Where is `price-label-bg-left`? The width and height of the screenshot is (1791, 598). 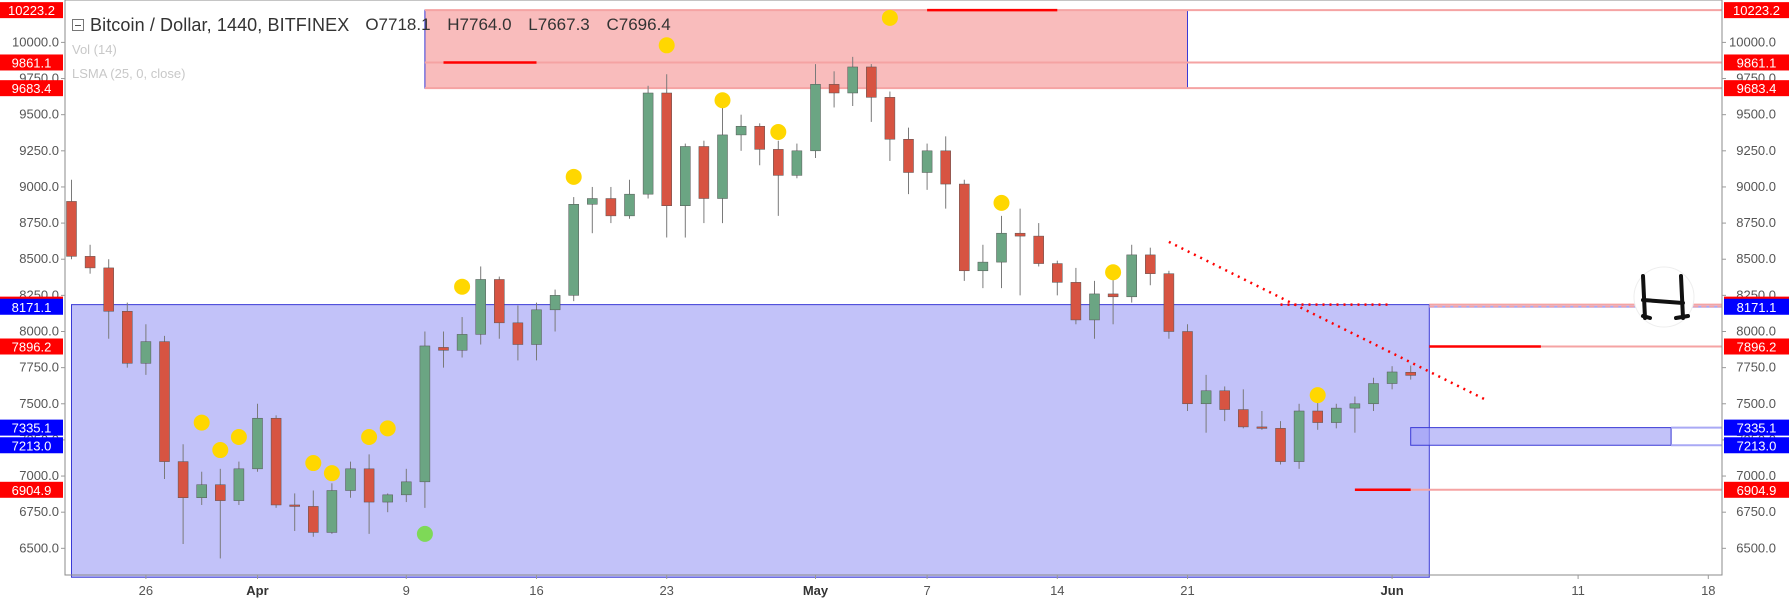
price-label-bg-left is located at coordinates (31, 62).